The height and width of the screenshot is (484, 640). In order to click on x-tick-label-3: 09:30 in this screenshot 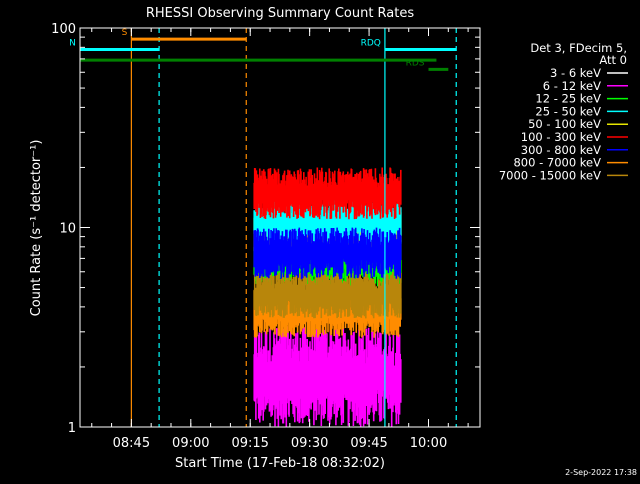, I will do `click(309, 443)`.